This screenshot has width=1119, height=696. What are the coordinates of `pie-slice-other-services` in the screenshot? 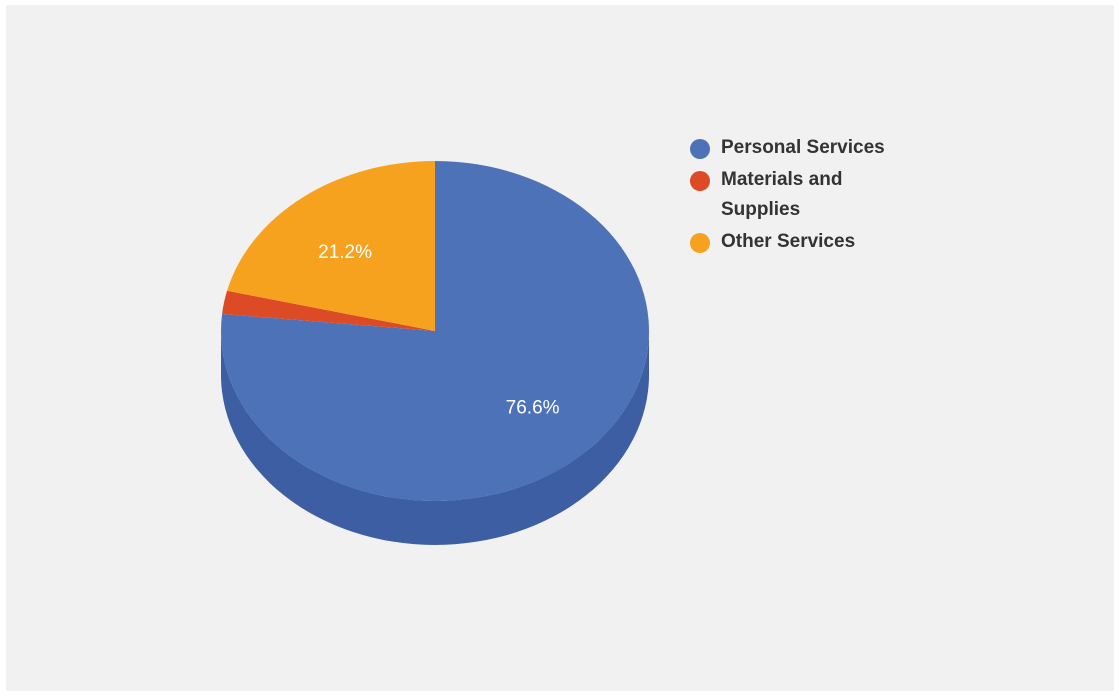 It's located at (331, 246).